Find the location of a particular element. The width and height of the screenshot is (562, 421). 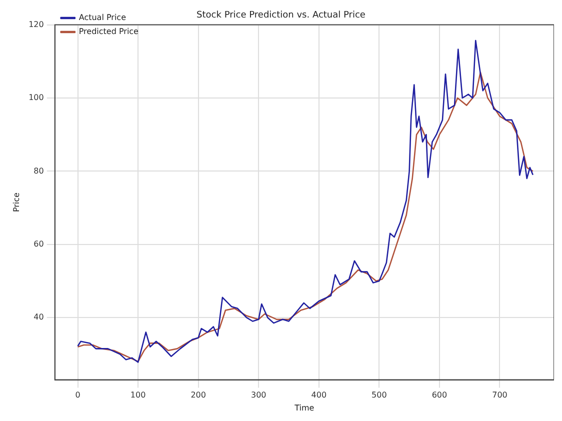

x-tick-label: 700 is located at coordinates (500, 395).